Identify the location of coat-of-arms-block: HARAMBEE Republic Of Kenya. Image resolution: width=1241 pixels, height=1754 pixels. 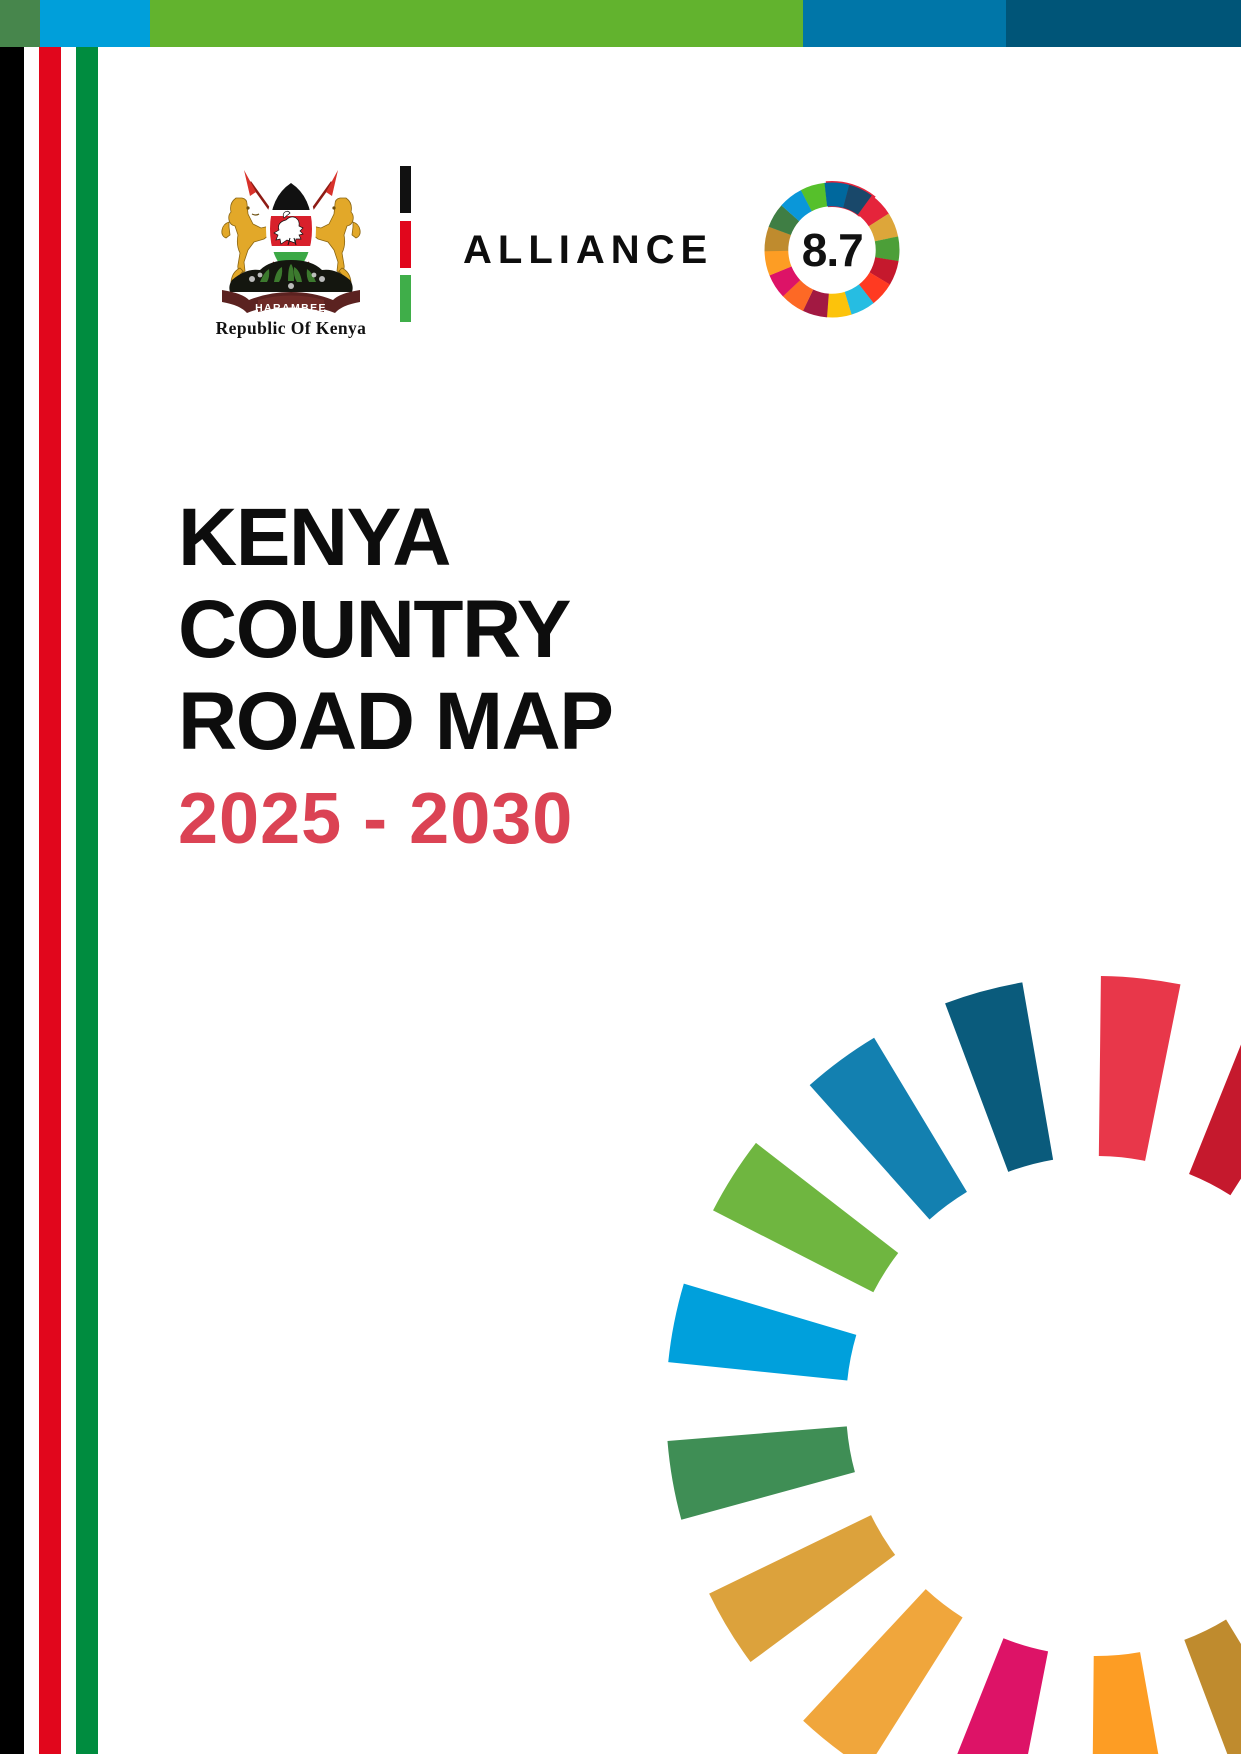
(291, 250).